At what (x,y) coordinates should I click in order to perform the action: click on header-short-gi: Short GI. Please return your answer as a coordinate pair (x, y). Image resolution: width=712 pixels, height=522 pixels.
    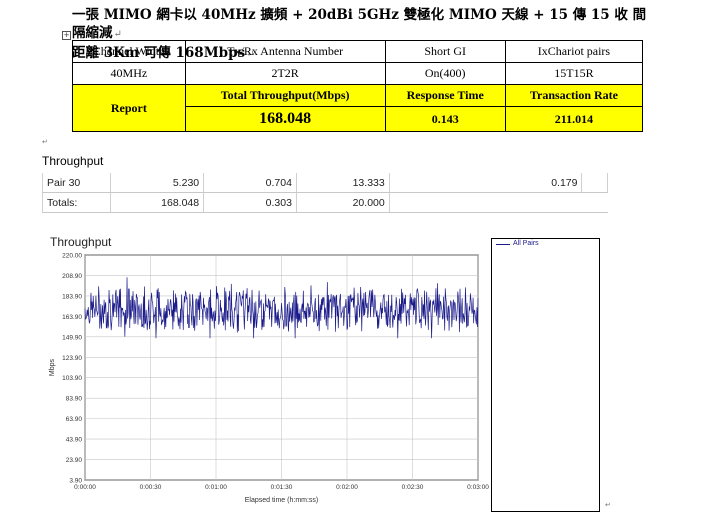
    Looking at the image, I should click on (445, 51).